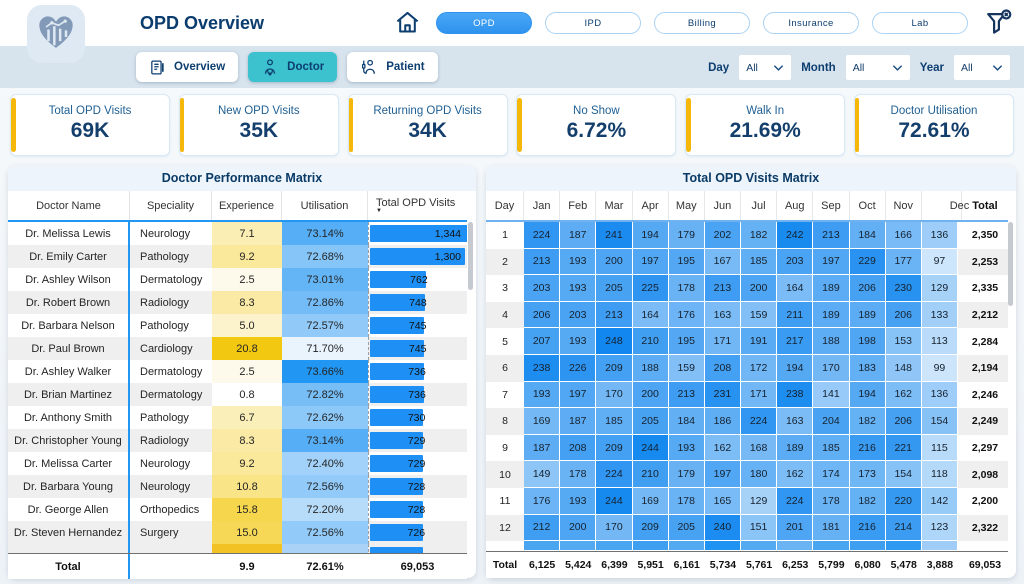 The width and height of the screenshot is (1024, 584). Describe the element at coordinates (237, 548) in the screenshot. I see `table-row` at that location.